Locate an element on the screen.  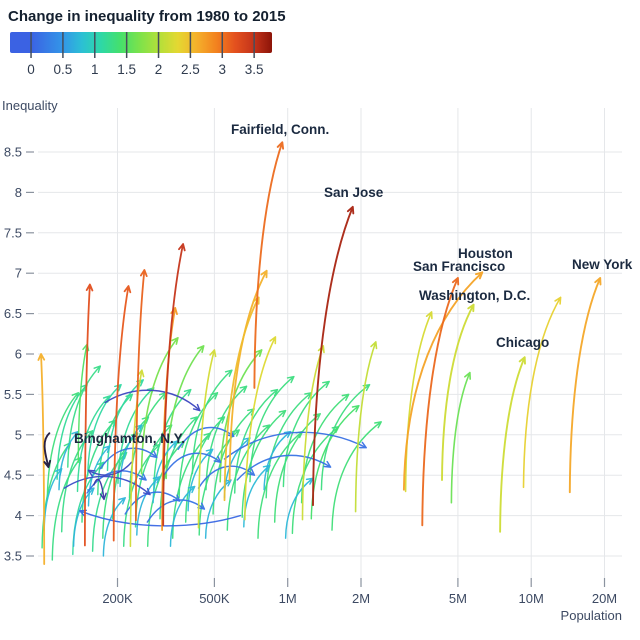
legend-tick-label: 0.5 is located at coordinates (63, 69).